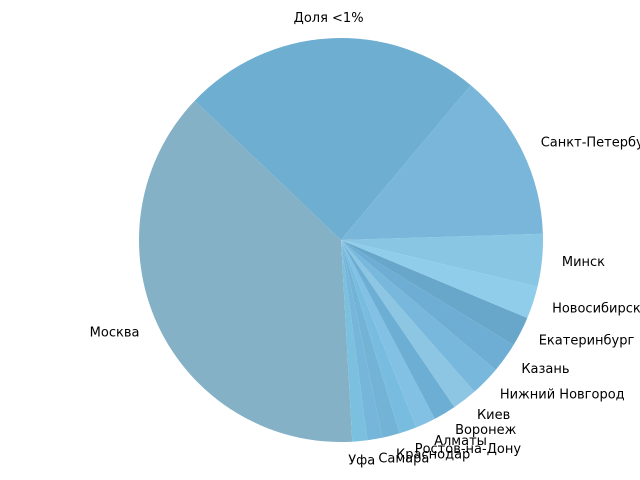 Image resolution: width=640 pixels, height=480 pixels. I want to click on pie-slice-ростов-на-дону, so click(379, 337).